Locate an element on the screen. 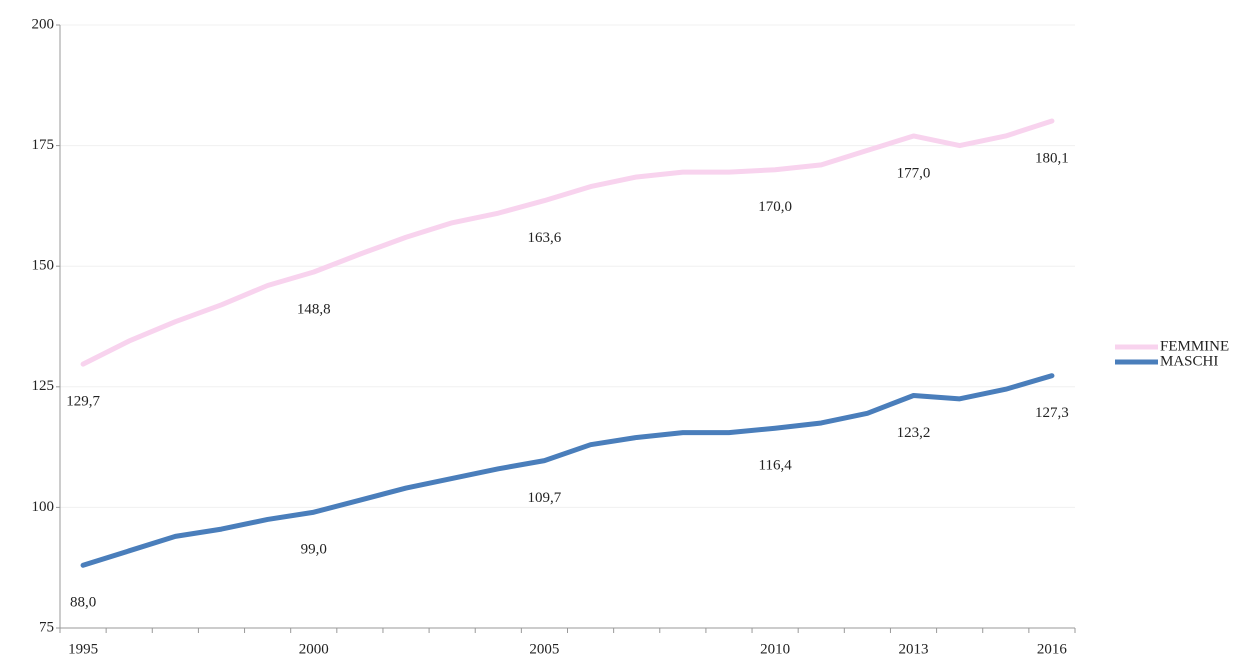  x-tick-label: 2010 is located at coordinates (775, 649).